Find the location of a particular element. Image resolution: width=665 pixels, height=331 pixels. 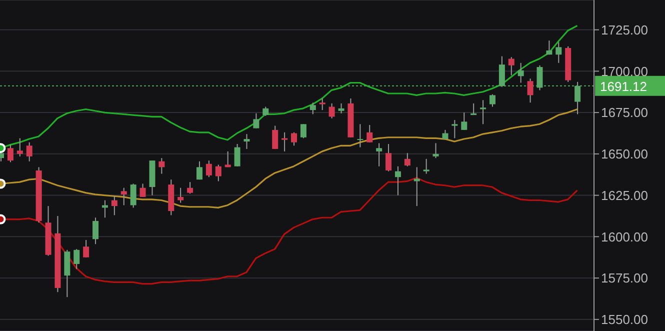

y-tick-label: 1700.00 is located at coordinates (624, 71).